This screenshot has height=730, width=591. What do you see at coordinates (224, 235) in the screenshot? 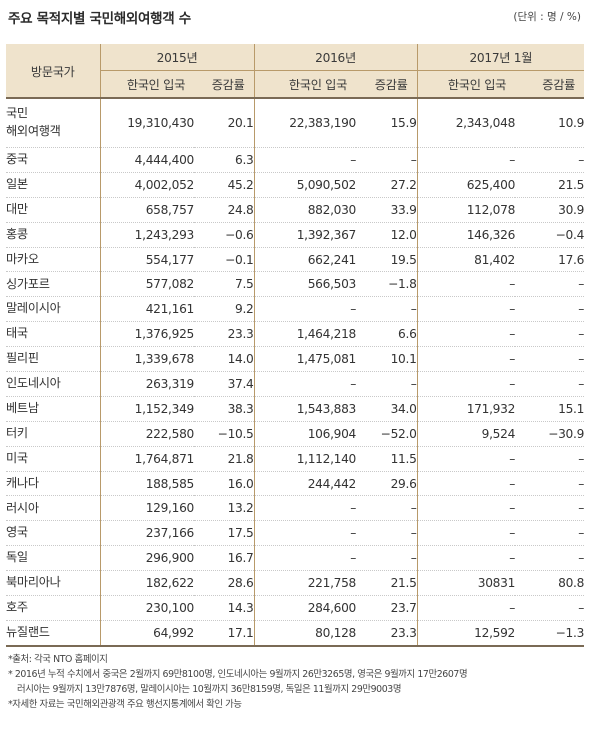
I see `change-2015-cell: −0.6` at bounding box center [224, 235].